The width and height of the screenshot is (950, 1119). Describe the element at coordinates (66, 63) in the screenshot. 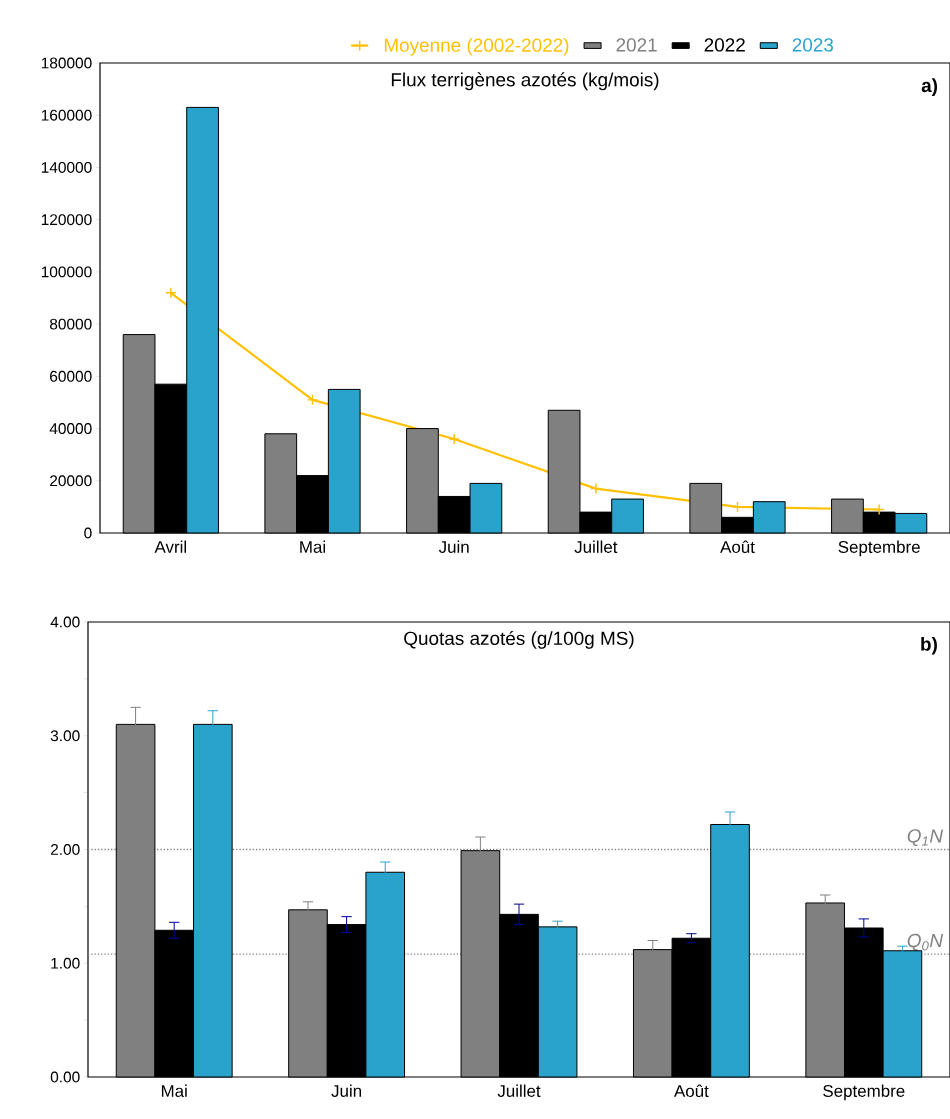

I see `y-tick-label: 180000` at that location.